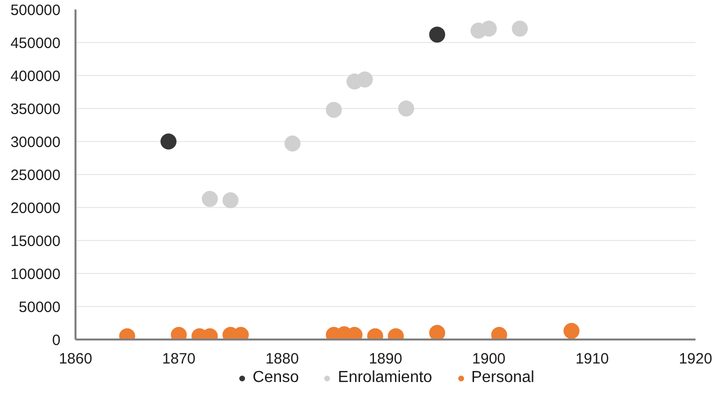 The width and height of the screenshot is (715, 413). What do you see at coordinates (179, 359) in the screenshot?
I see `x-tick-label: 1870` at bounding box center [179, 359].